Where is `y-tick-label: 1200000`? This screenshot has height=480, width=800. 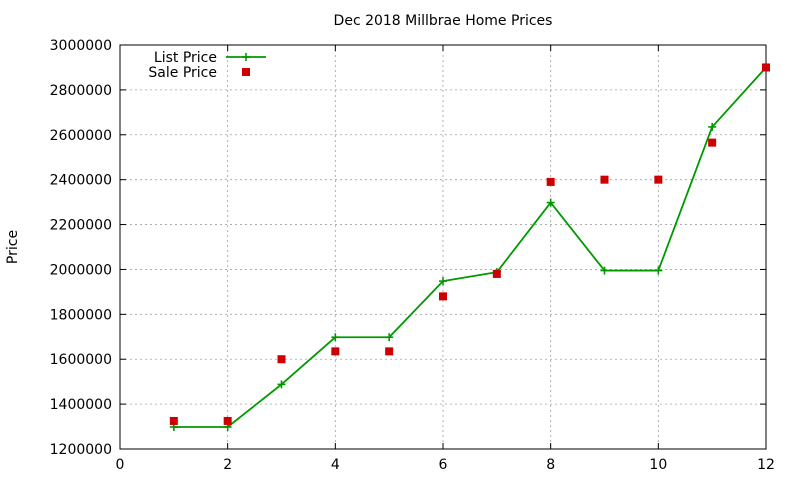 y-tick-label: 1200000 is located at coordinates (81, 450).